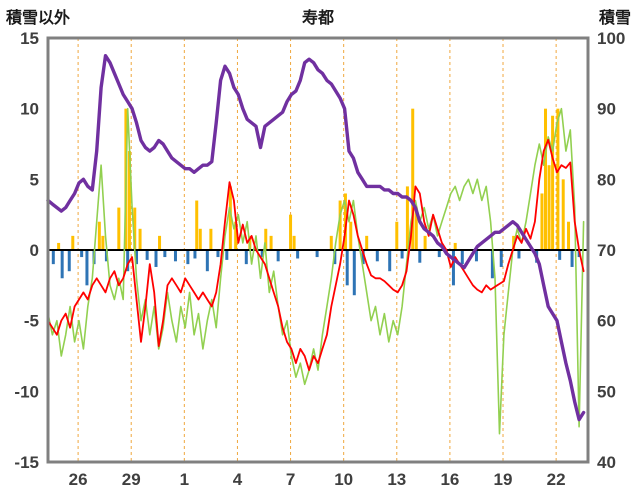 This screenshot has height=501, width=636. Describe the element at coordinates (396, 479) in the screenshot. I see `x-tick-label: 13` at that location.